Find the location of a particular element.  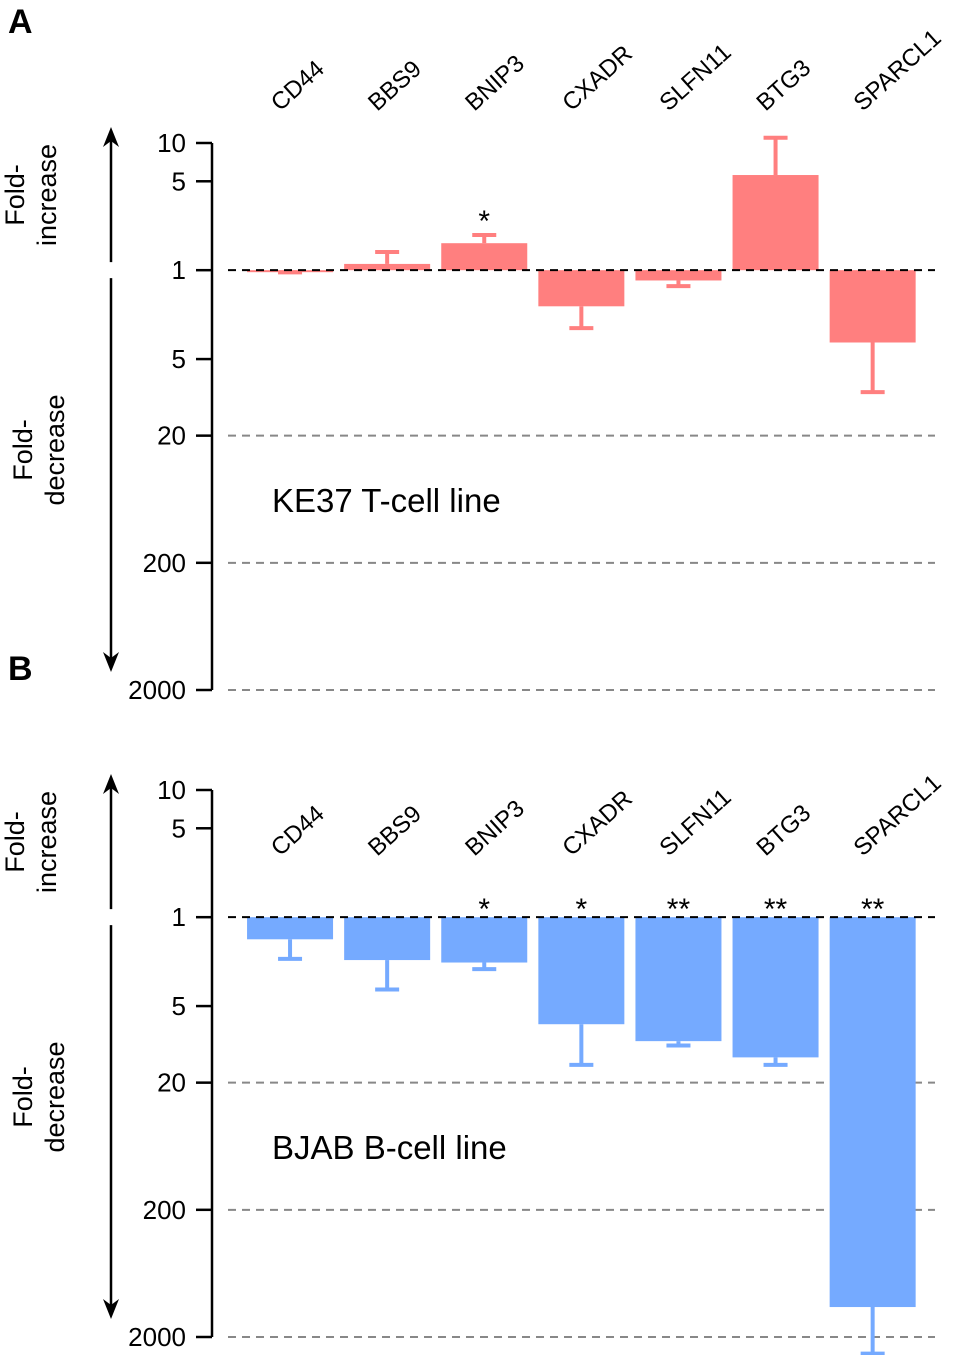

panel-label: A is located at coordinates (20, 22).